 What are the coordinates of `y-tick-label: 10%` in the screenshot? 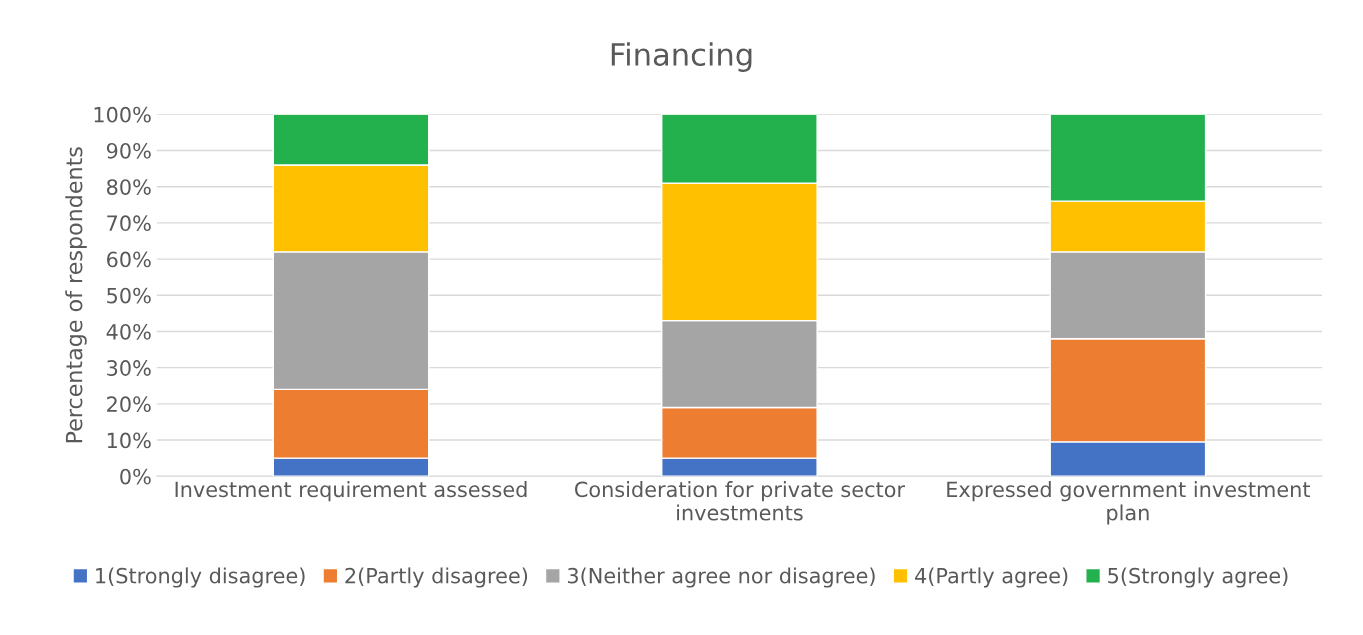 It's located at (129, 440).